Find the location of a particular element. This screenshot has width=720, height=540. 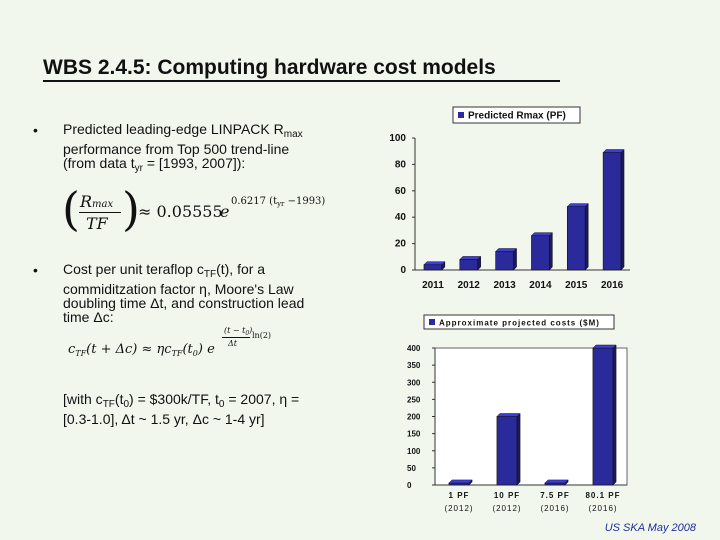

eq1-exponent: 0.6217 (tyr −1993) is located at coordinates (278, 202).